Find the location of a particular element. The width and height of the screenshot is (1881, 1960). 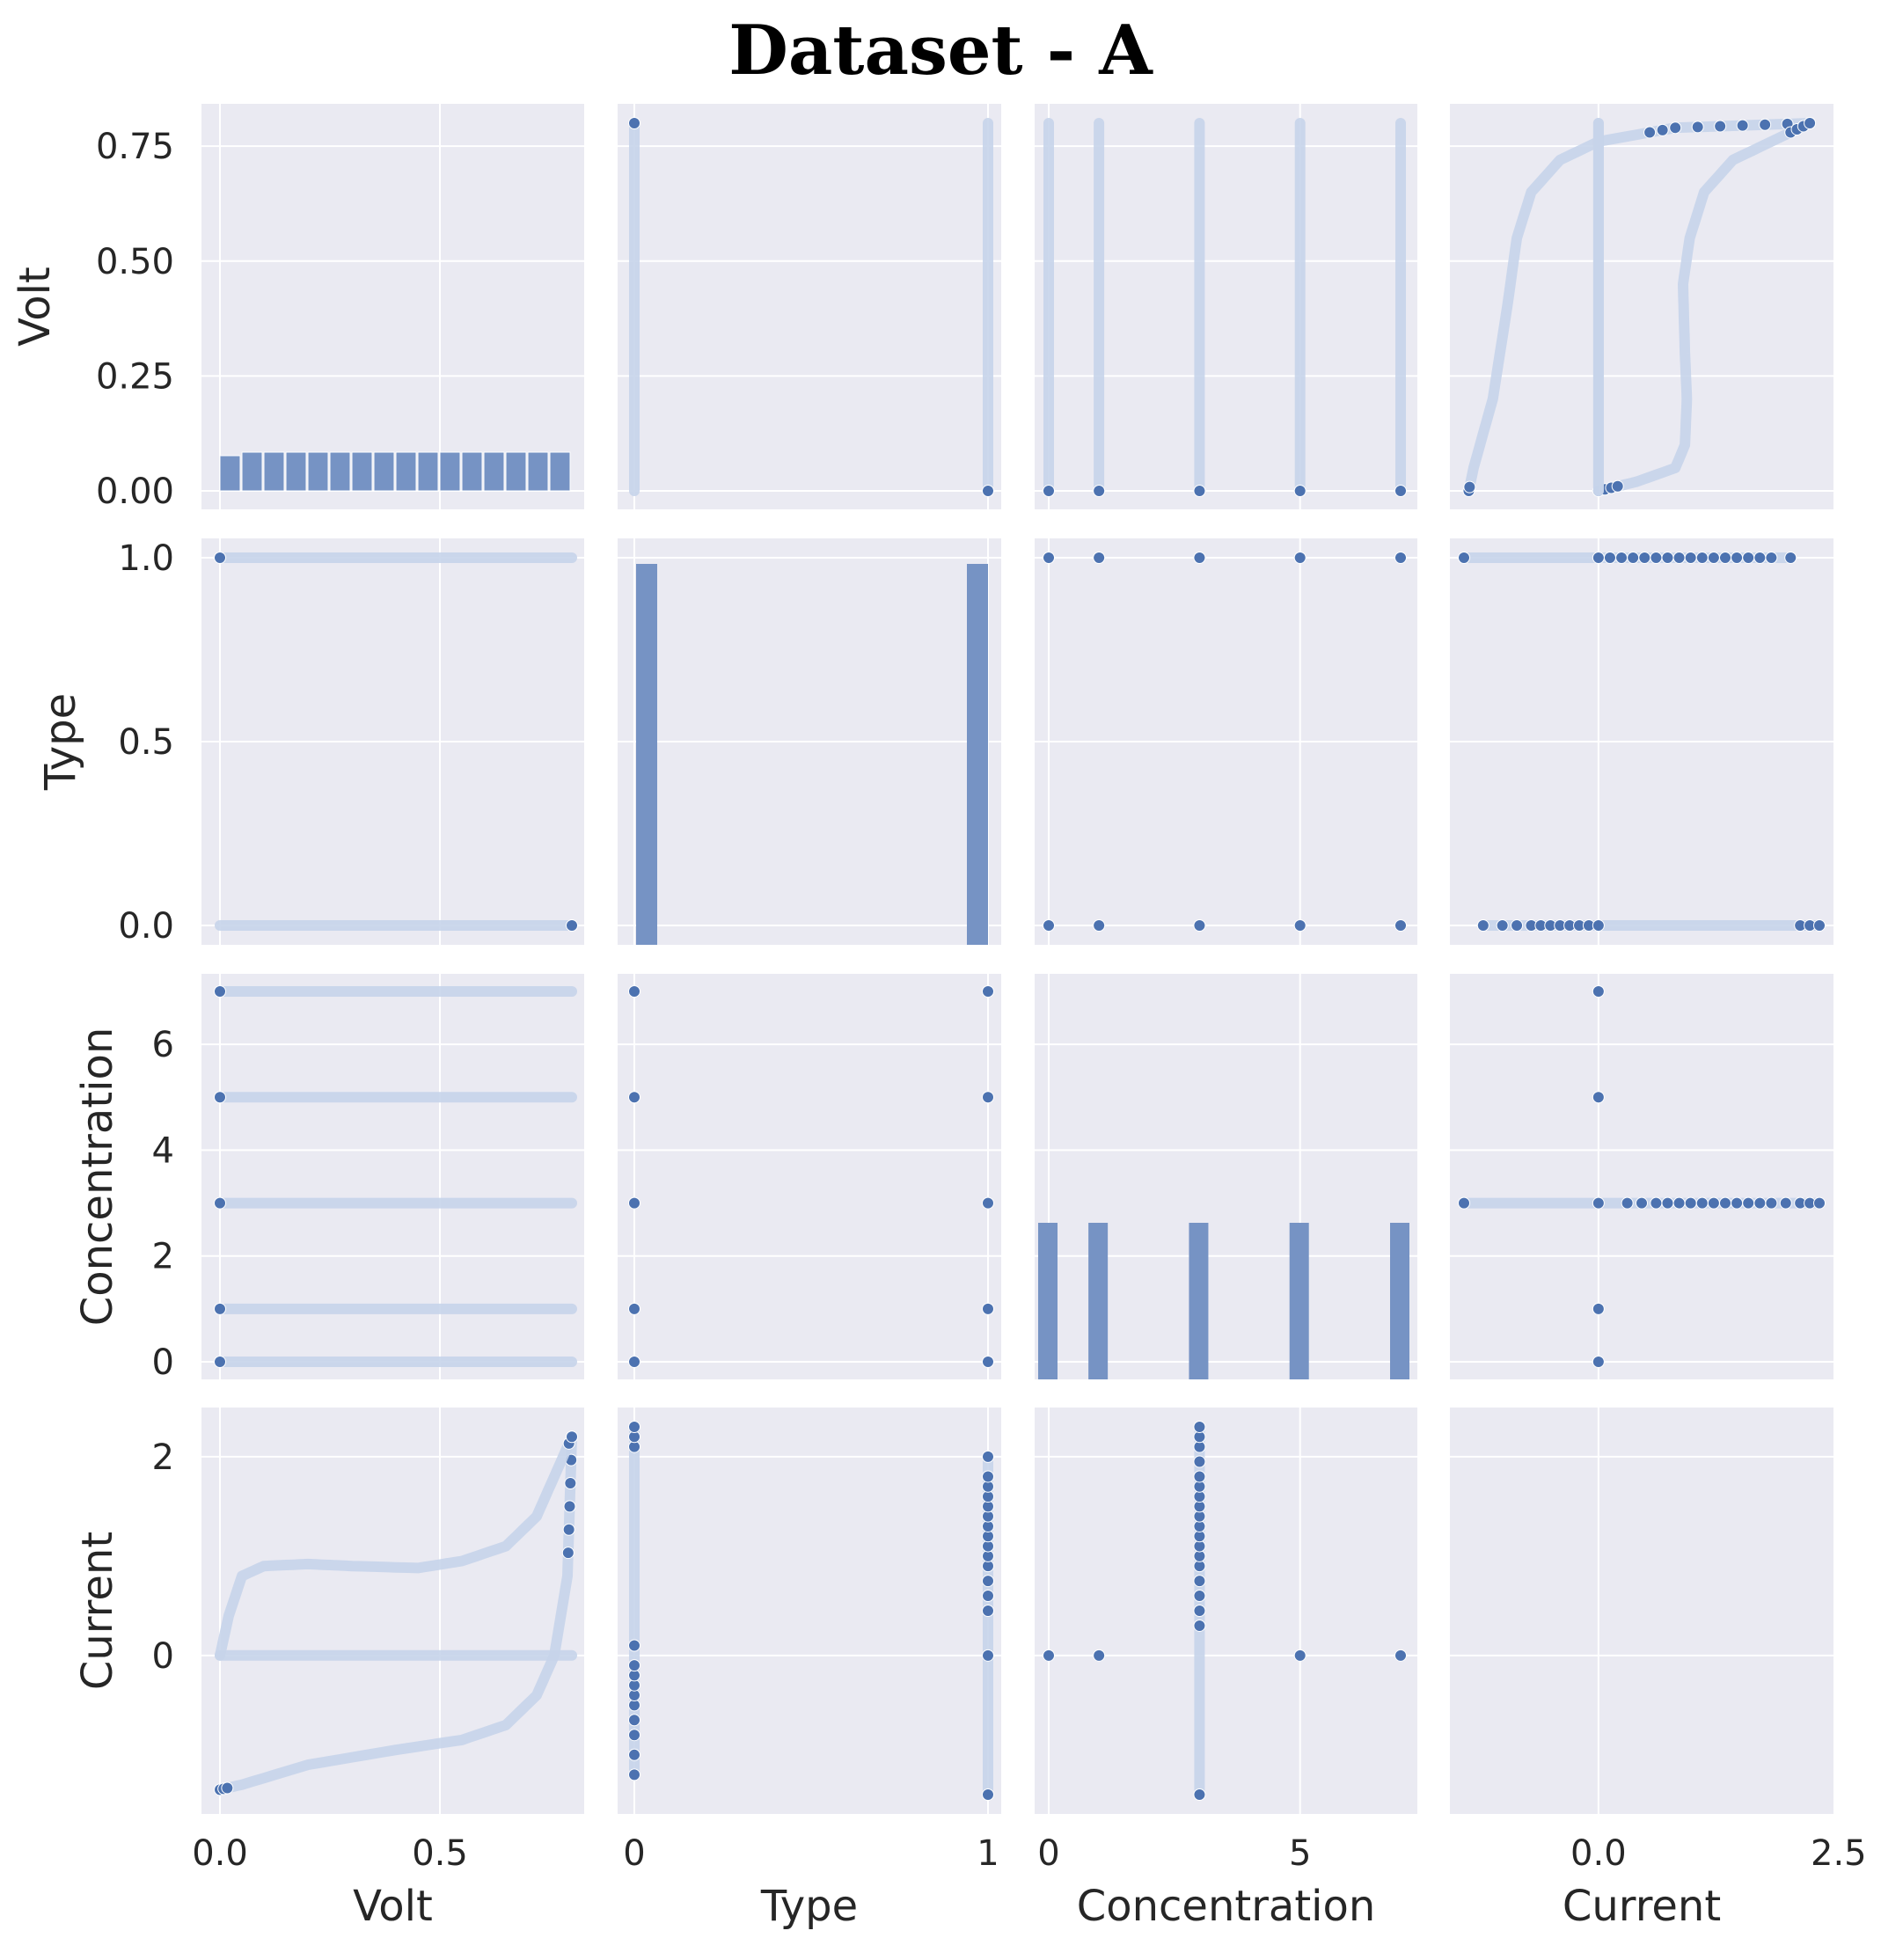

panel-volt-vs-concentration is located at coordinates (1226, 306).